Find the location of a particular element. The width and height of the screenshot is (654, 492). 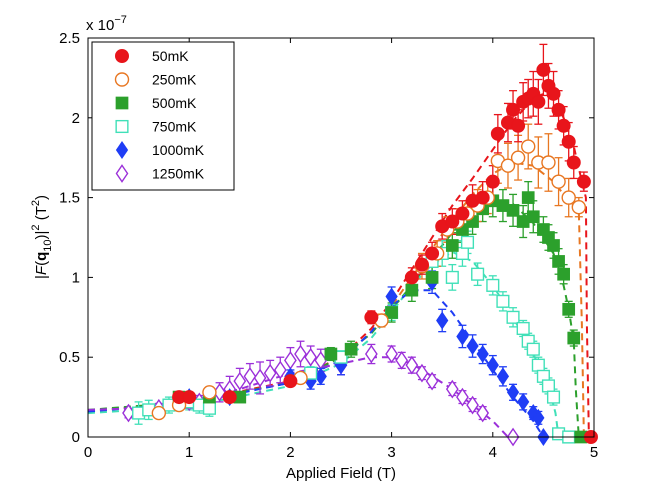

y-label-unit-close: ) is located at coordinates (41, 197).